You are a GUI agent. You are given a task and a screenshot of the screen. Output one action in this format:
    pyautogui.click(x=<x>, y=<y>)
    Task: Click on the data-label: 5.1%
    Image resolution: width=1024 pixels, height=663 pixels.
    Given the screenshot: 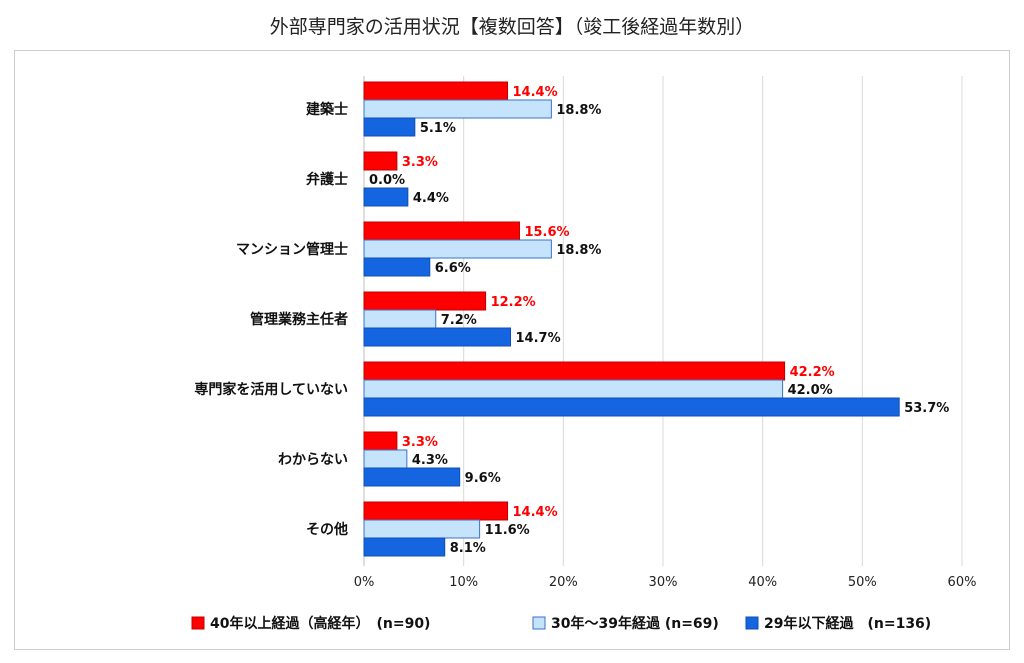 What is the action you would take?
    pyautogui.click(x=438, y=128)
    